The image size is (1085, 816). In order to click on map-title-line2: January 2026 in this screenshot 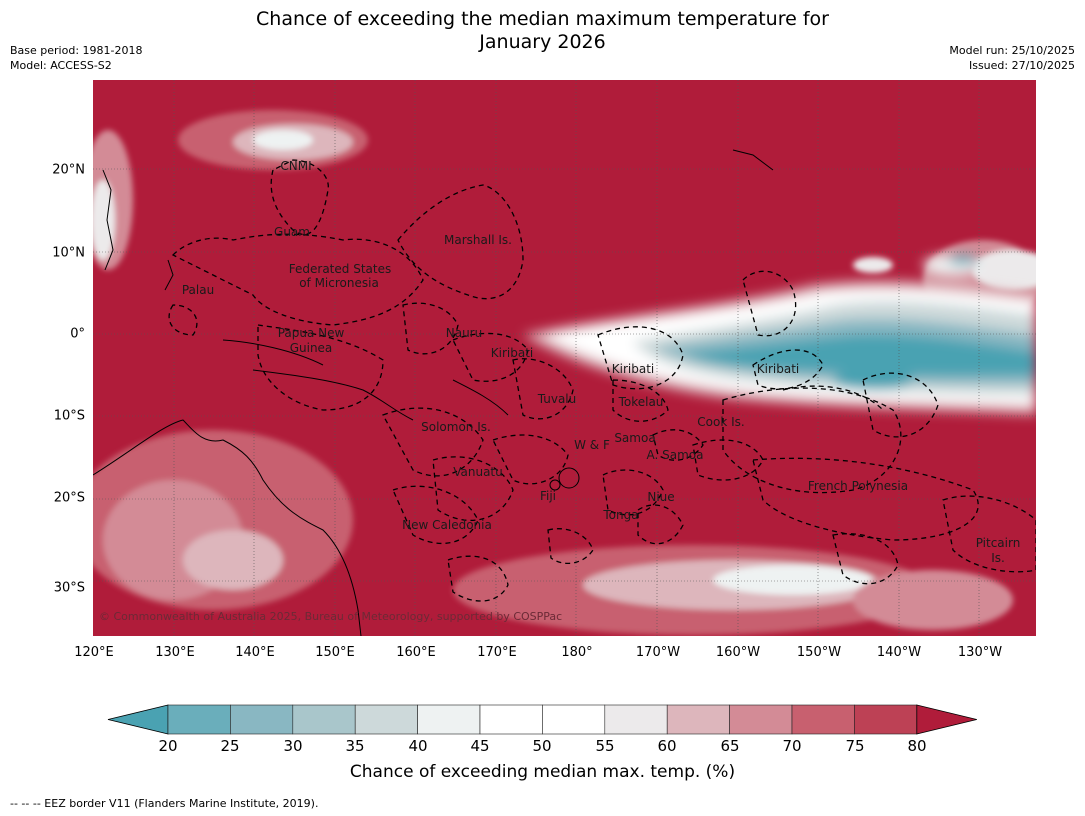, I will do `click(542, 42)`.